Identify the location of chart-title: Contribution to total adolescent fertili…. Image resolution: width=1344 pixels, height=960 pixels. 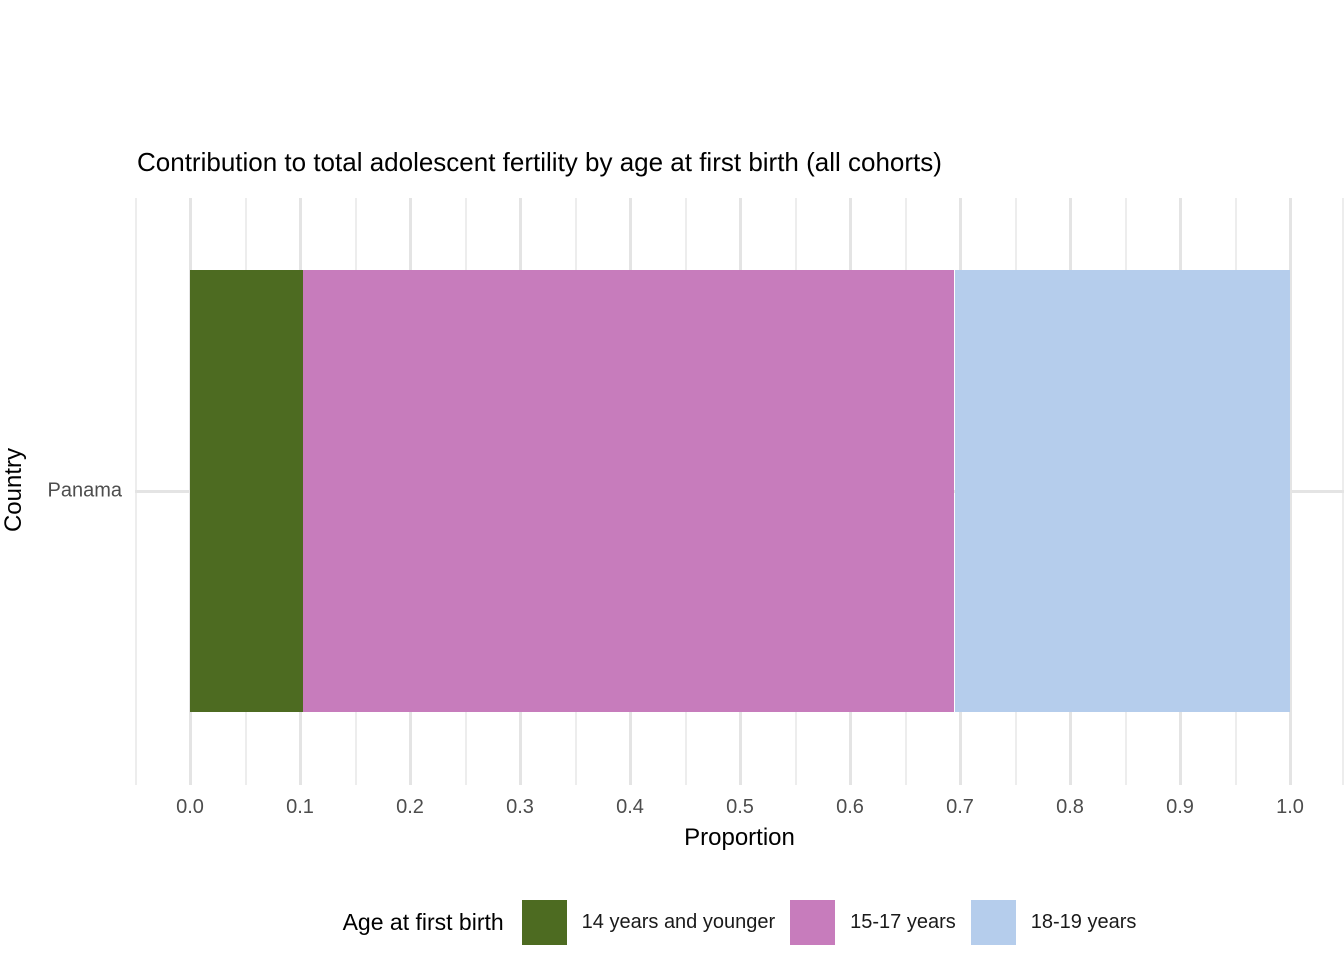
(539, 162).